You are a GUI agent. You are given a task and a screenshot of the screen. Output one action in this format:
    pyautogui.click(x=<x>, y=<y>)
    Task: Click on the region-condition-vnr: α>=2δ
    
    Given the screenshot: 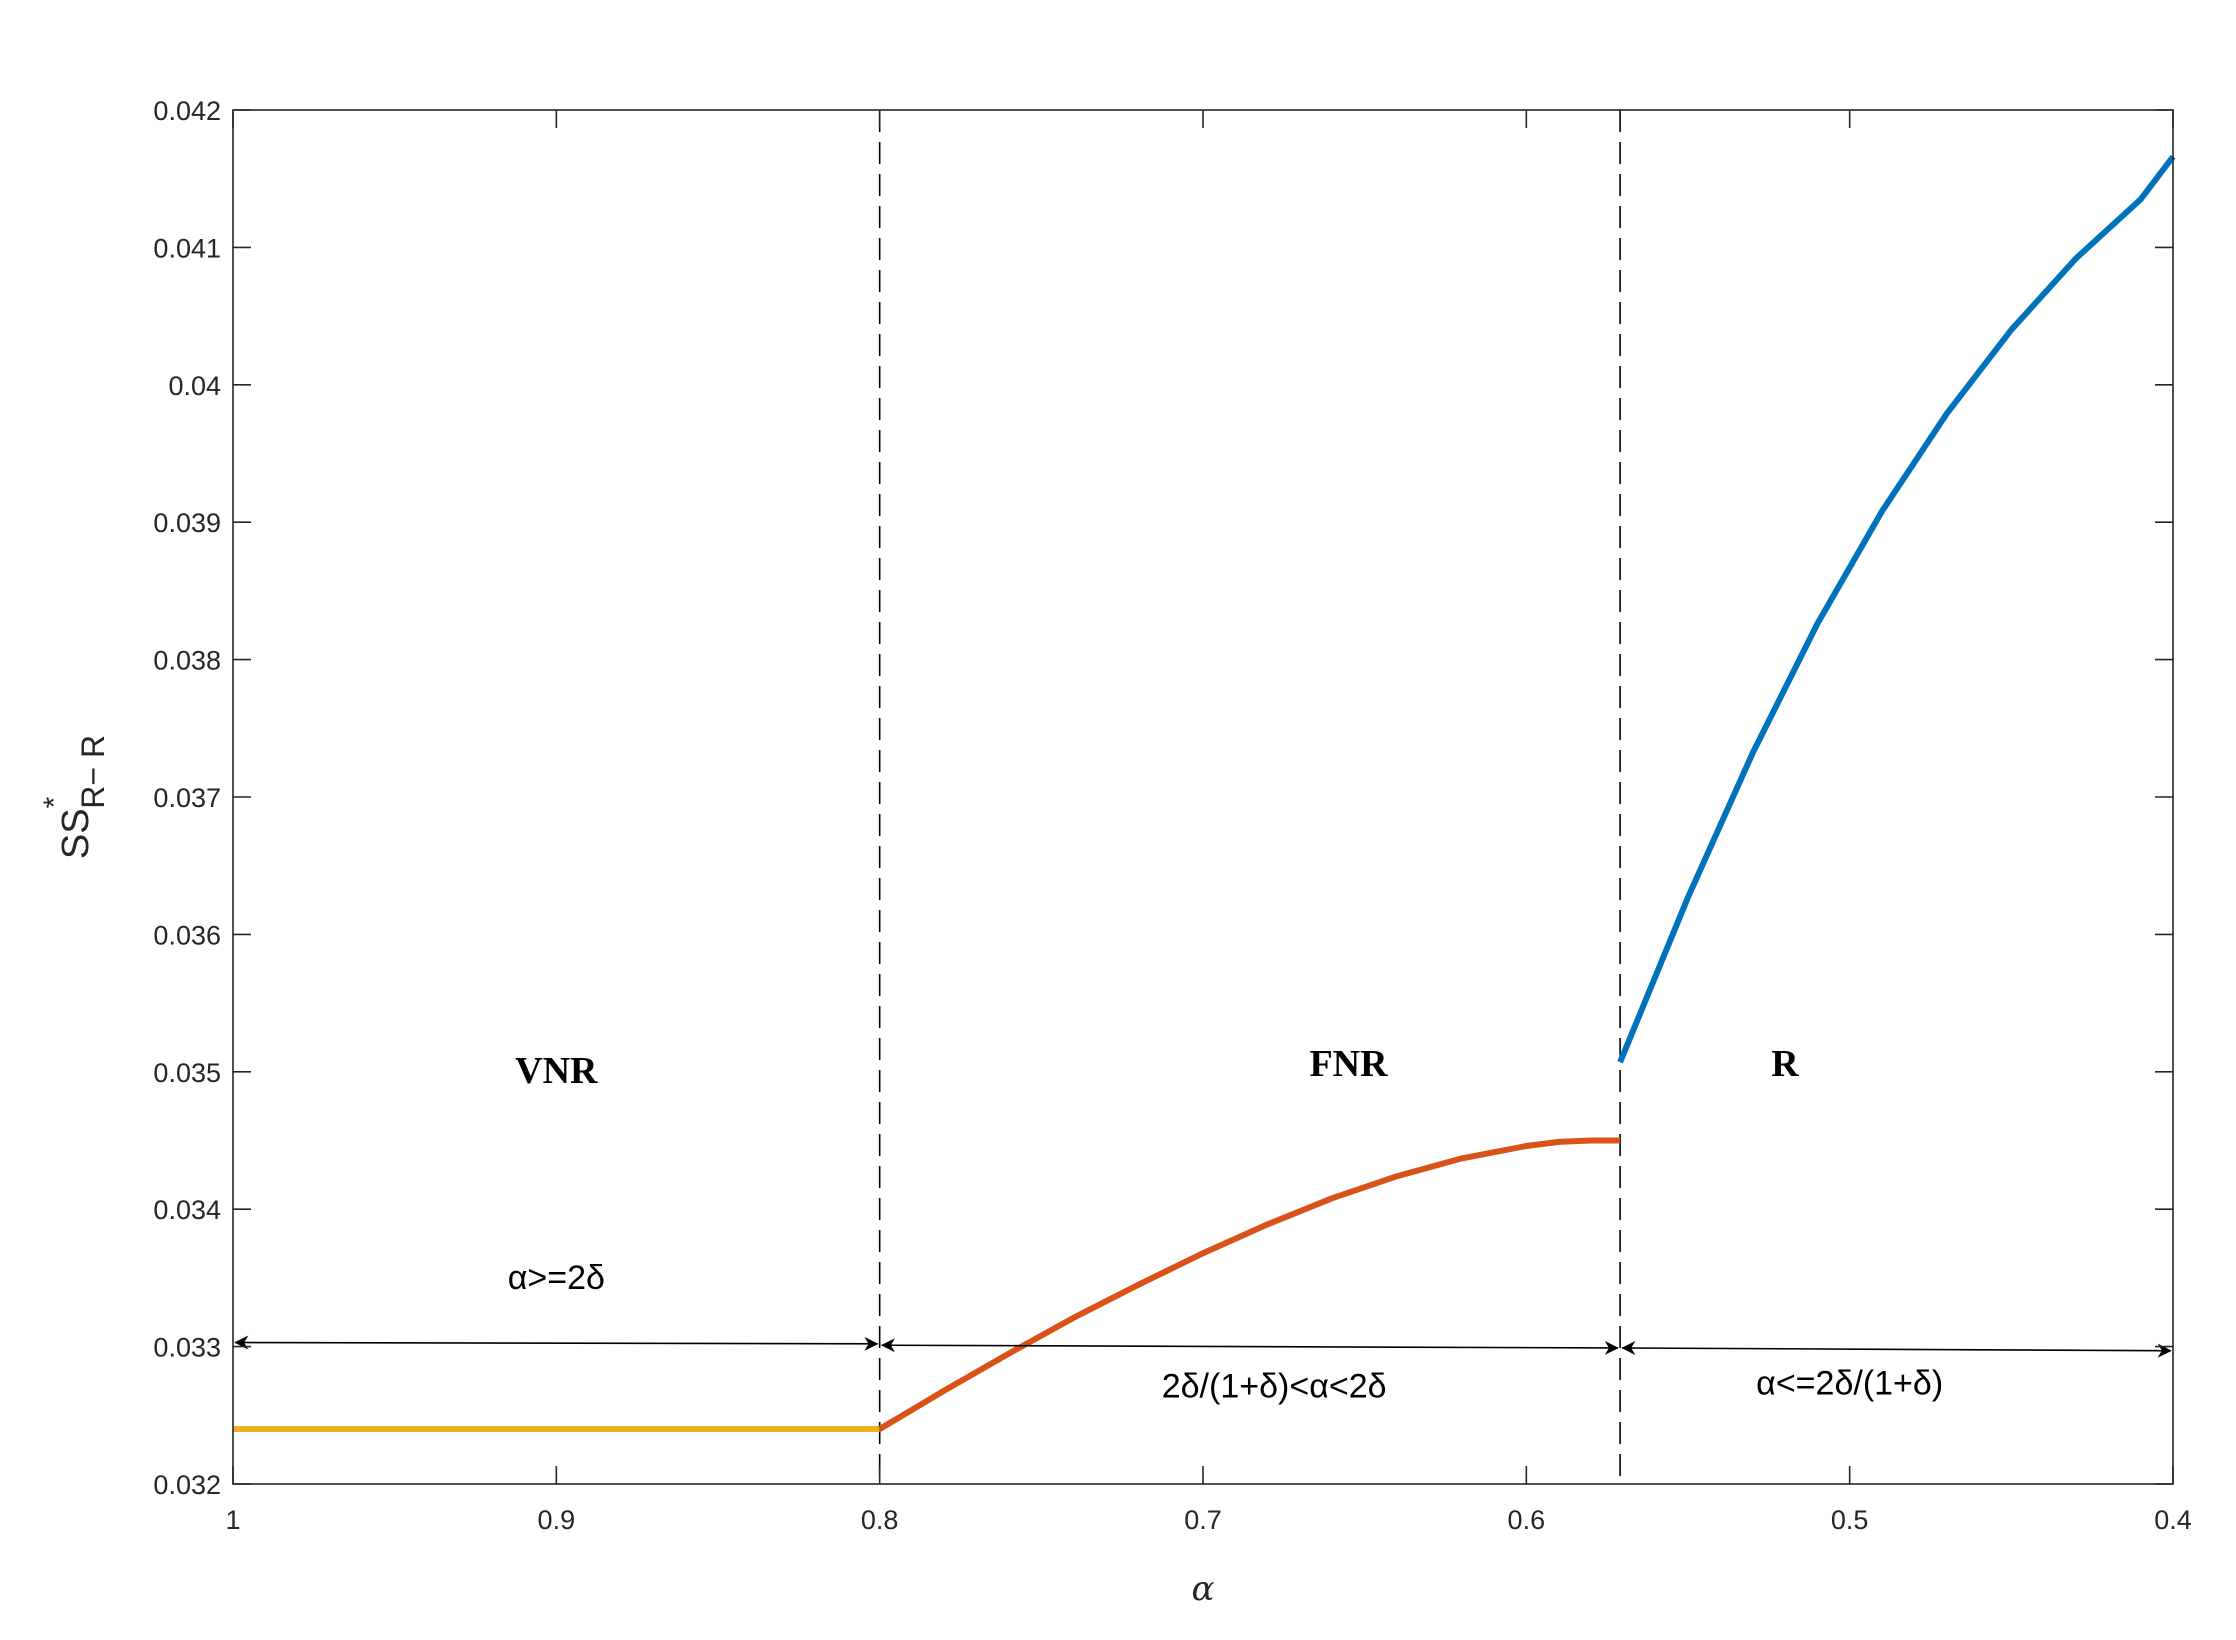 What is the action you would take?
    pyautogui.click(x=556, y=1278)
    